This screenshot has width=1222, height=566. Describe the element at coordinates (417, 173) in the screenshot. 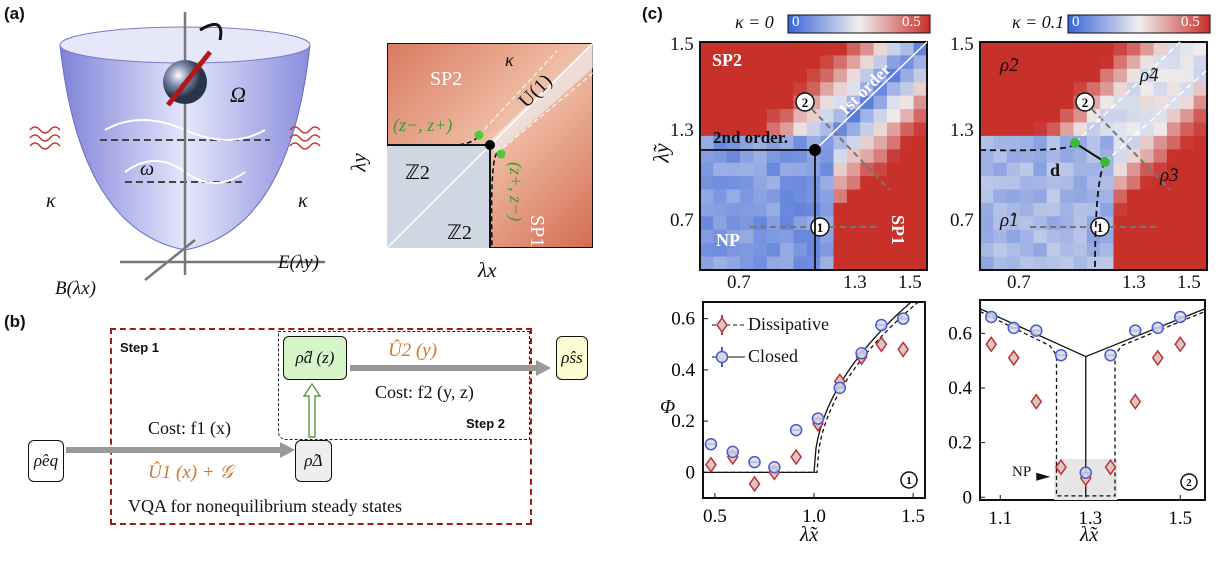

I see `z2-upper-label: ℤ2` at that location.